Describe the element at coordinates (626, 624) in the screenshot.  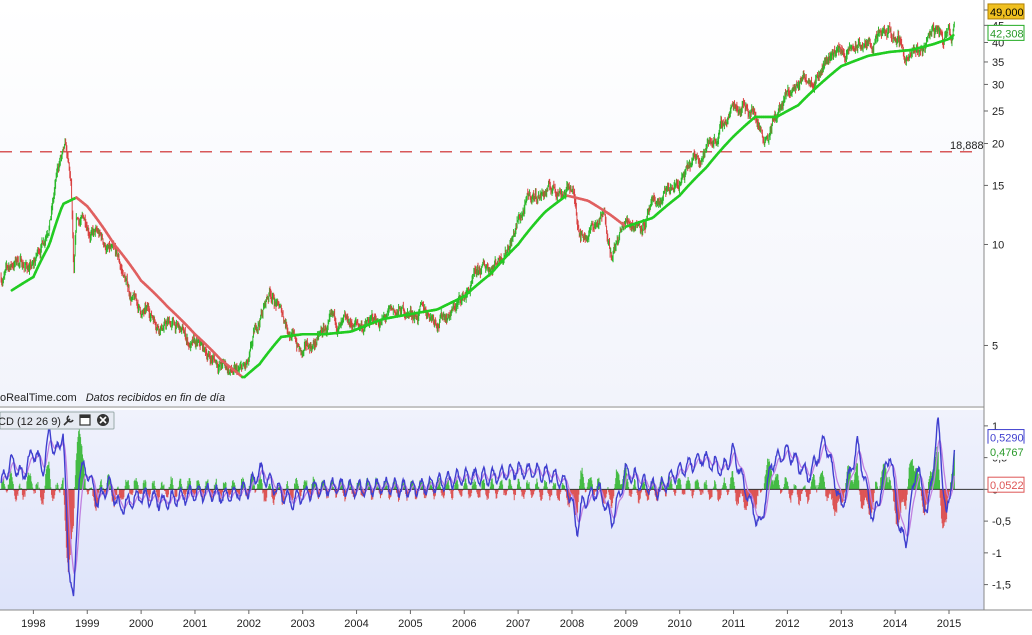
I see `x-tick-label: 2009` at that location.